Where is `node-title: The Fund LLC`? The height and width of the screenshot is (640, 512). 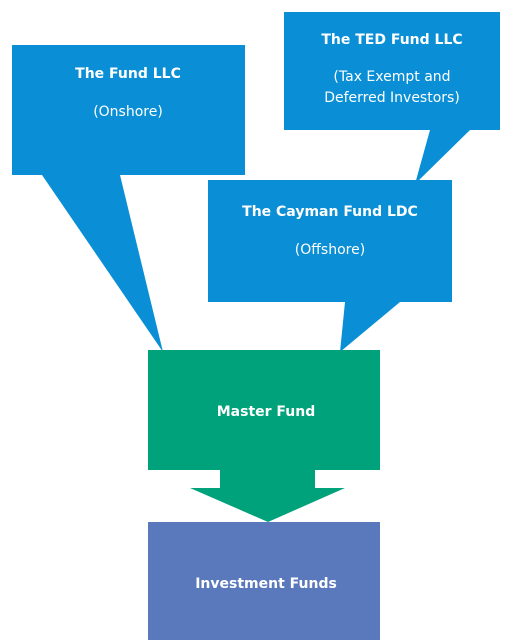
node-title: The Fund LLC is located at coordinates (128, 74).